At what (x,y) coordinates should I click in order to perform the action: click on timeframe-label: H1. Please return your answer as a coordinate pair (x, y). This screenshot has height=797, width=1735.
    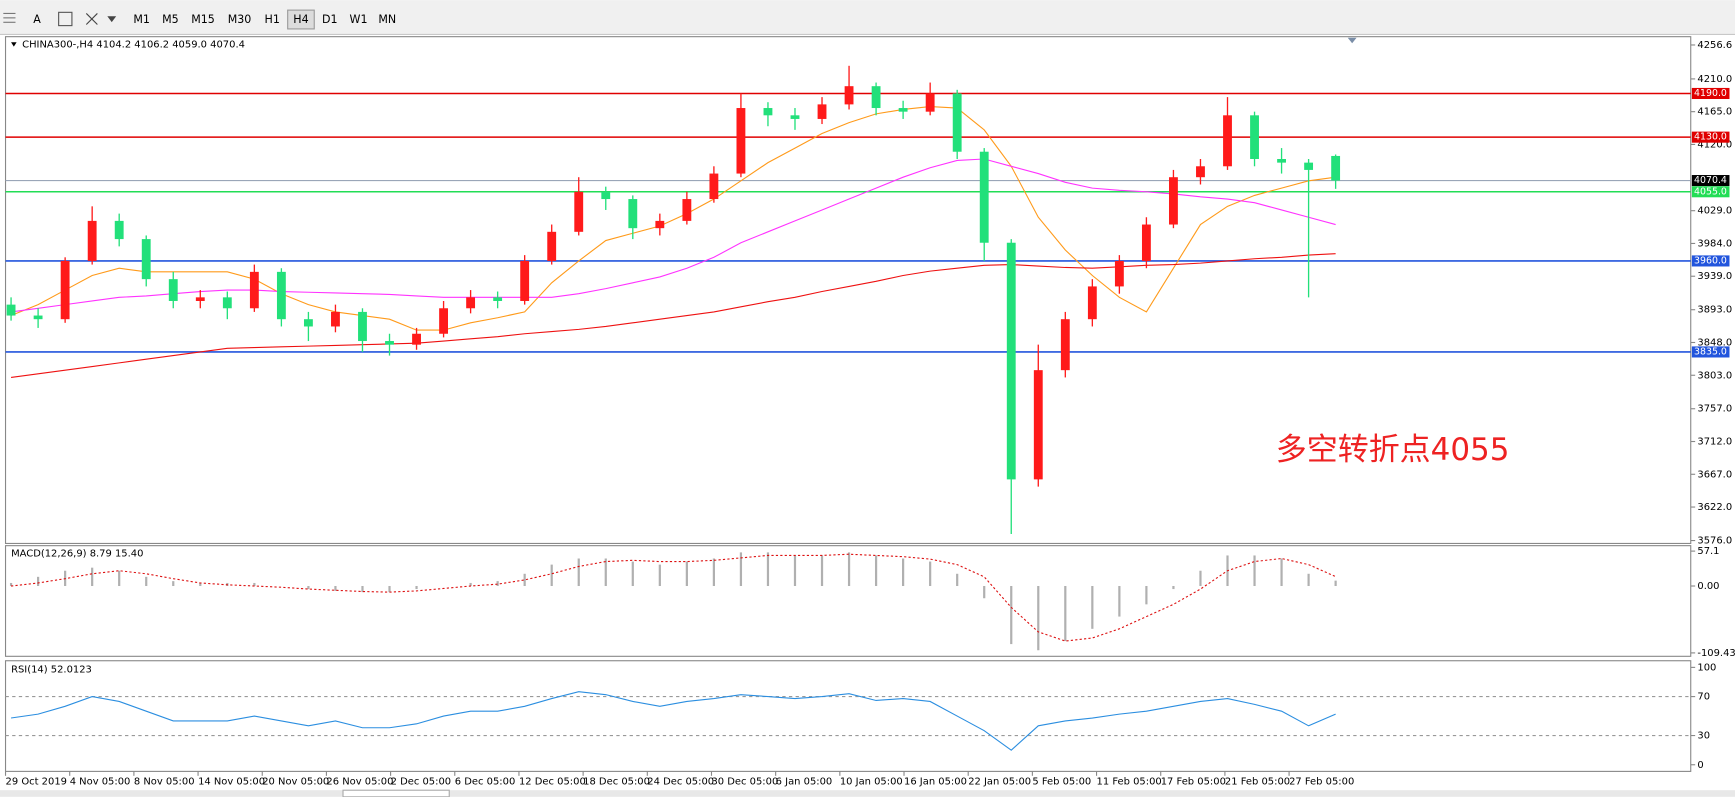
    Looking at the image, I should click on (272, 19).